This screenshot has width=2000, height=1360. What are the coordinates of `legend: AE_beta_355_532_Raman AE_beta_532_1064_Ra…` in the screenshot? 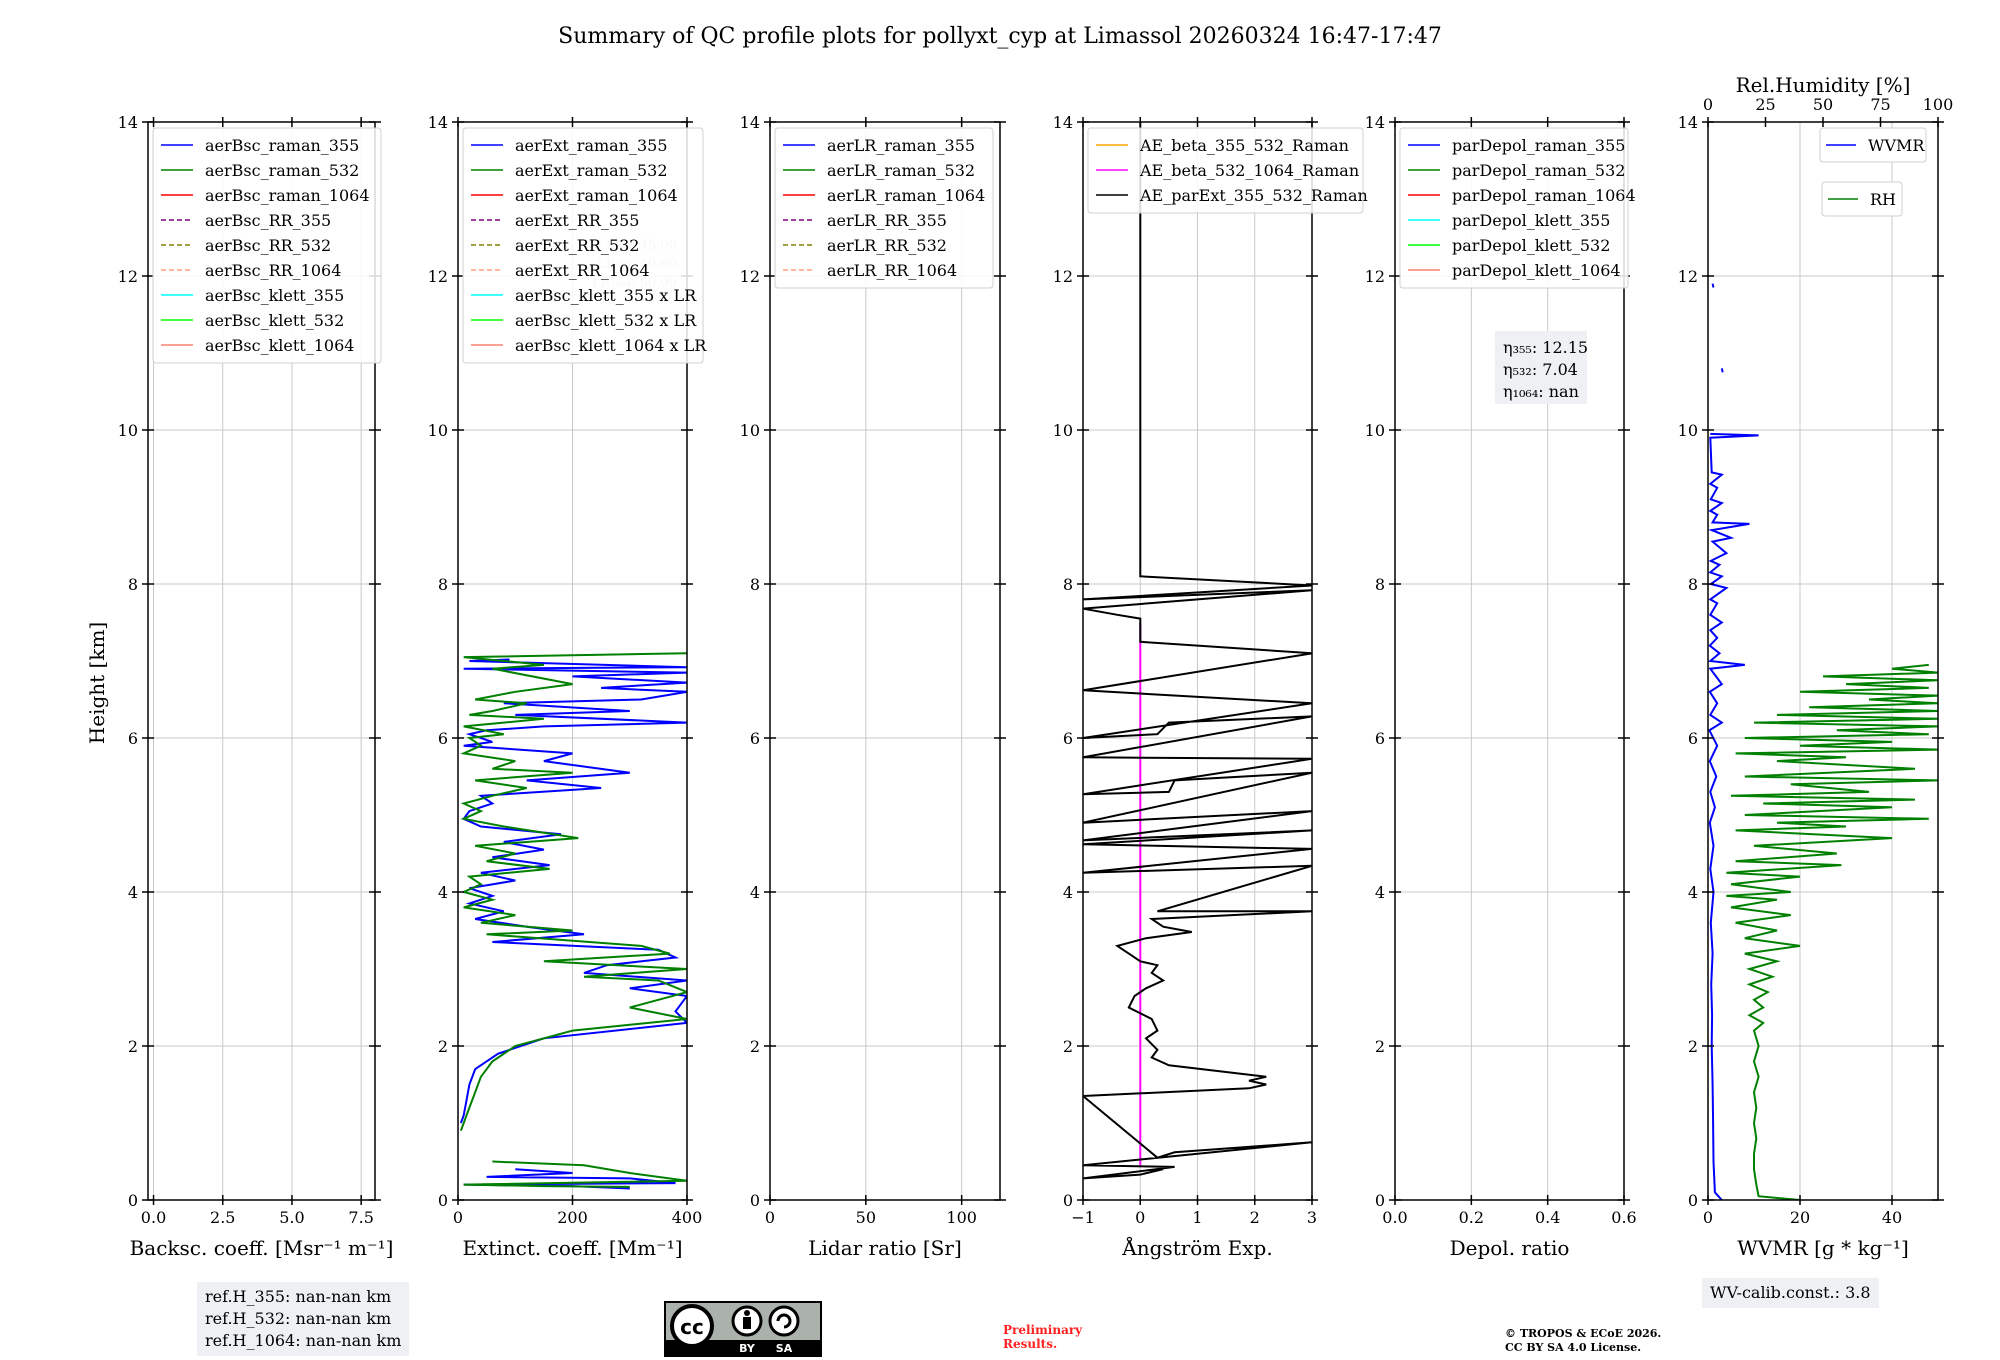 It's located at (1227, 170).